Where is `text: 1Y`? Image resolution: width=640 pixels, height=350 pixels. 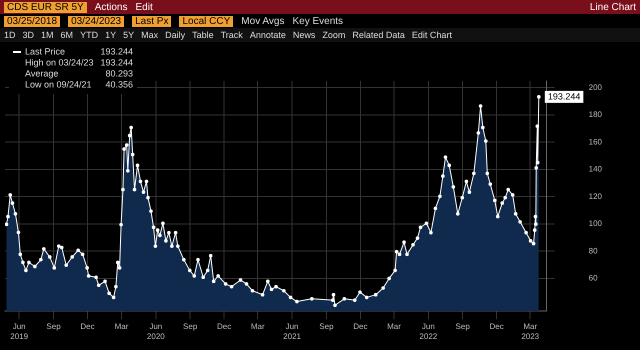
text: 1Y is located at coordinates (110, 35).